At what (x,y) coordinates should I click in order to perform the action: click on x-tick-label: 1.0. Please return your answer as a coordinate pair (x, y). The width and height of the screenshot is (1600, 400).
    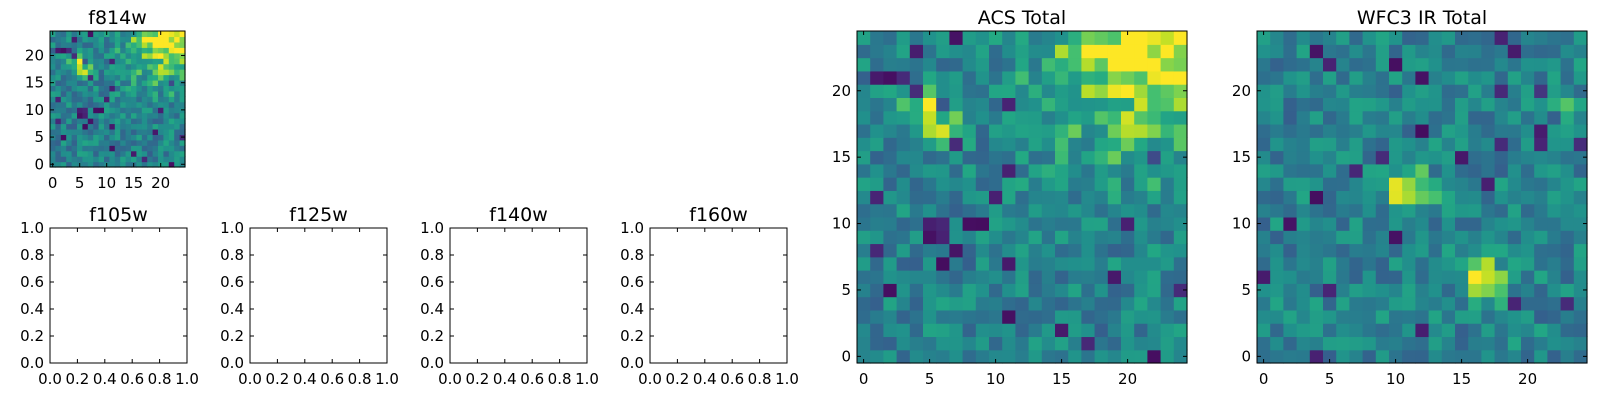
    Looking at the image, I should click on (587, 379).